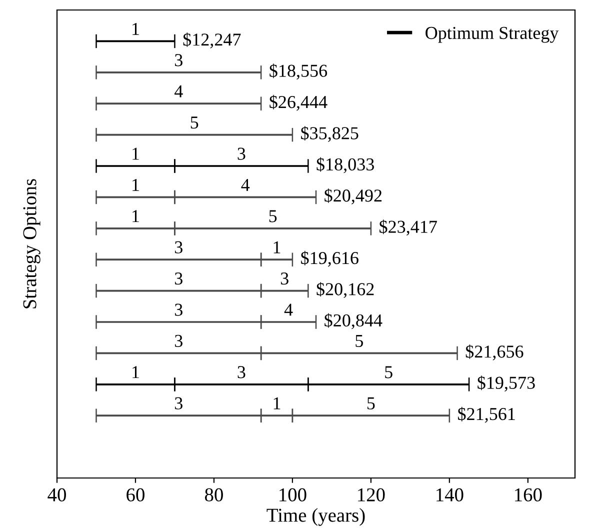 This screenshot has height=529, width=596. I want to click on annotation: $12,247, so click(212, 40).